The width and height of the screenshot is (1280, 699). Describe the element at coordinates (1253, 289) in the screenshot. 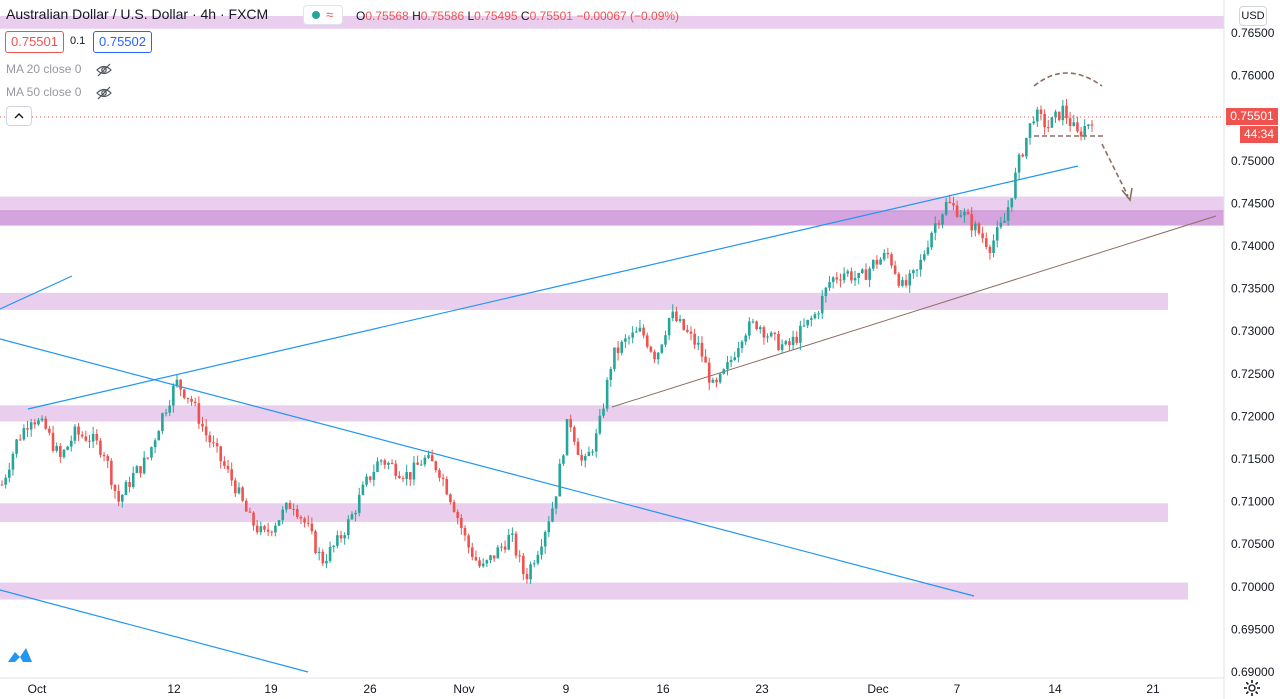

I see `y-tick-label: 0.73500` at that location.